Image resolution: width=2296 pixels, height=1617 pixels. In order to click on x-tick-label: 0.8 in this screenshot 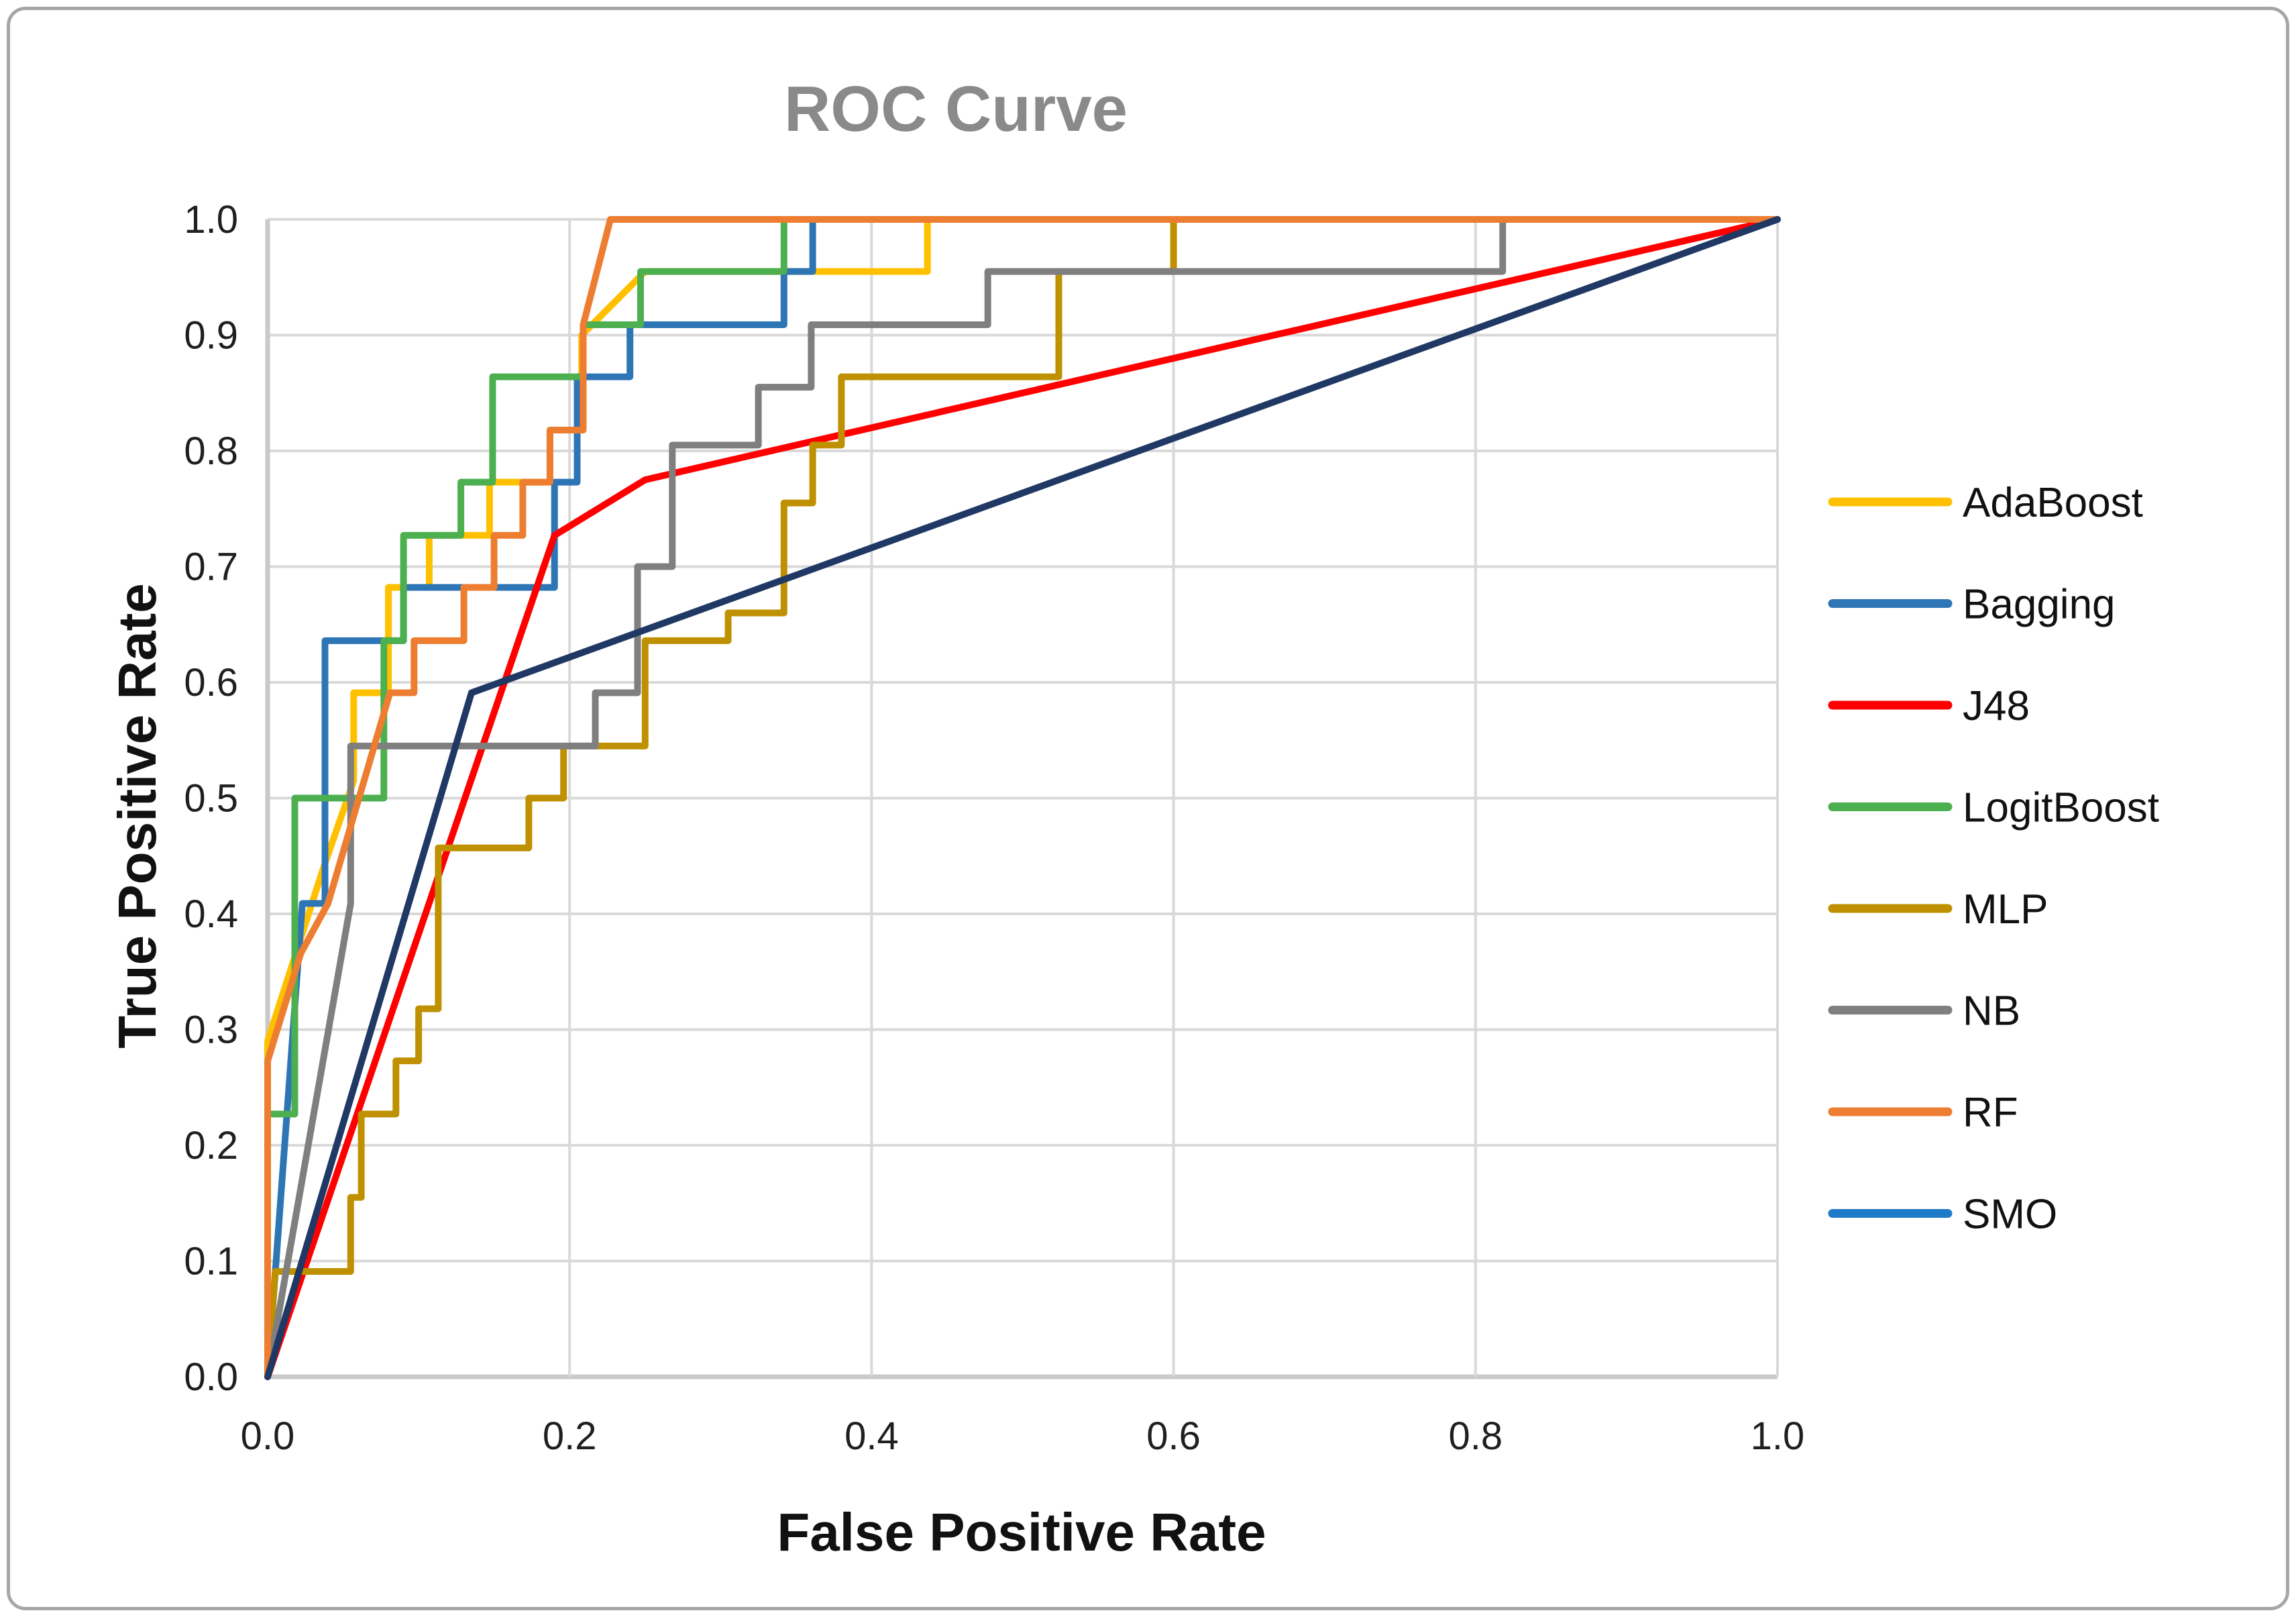, I will do `click(1475, 1436)`.